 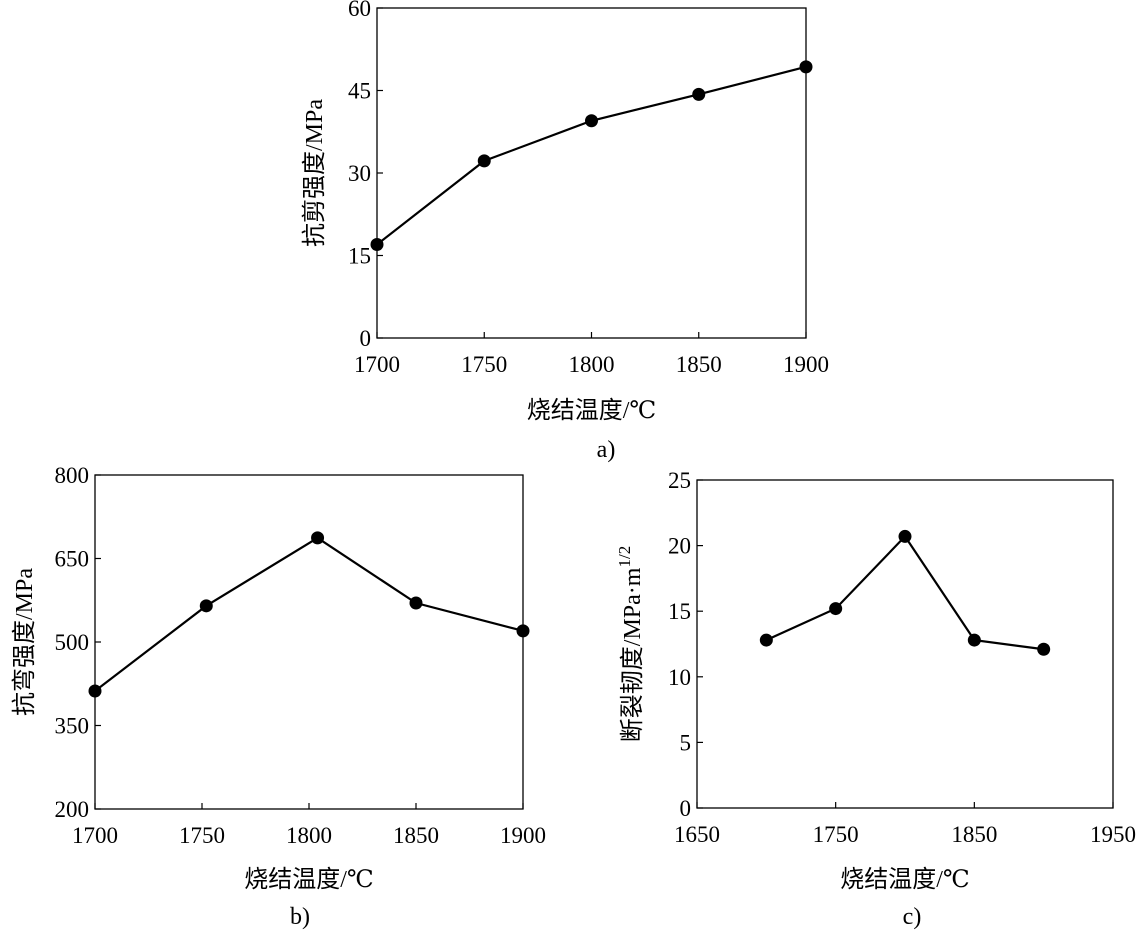 What do you see at coordinates (632, 654) in the screenshot?
I see `y-axis-label-text: 断裂韧度/MPa·m` at bounding box center [632, 654].